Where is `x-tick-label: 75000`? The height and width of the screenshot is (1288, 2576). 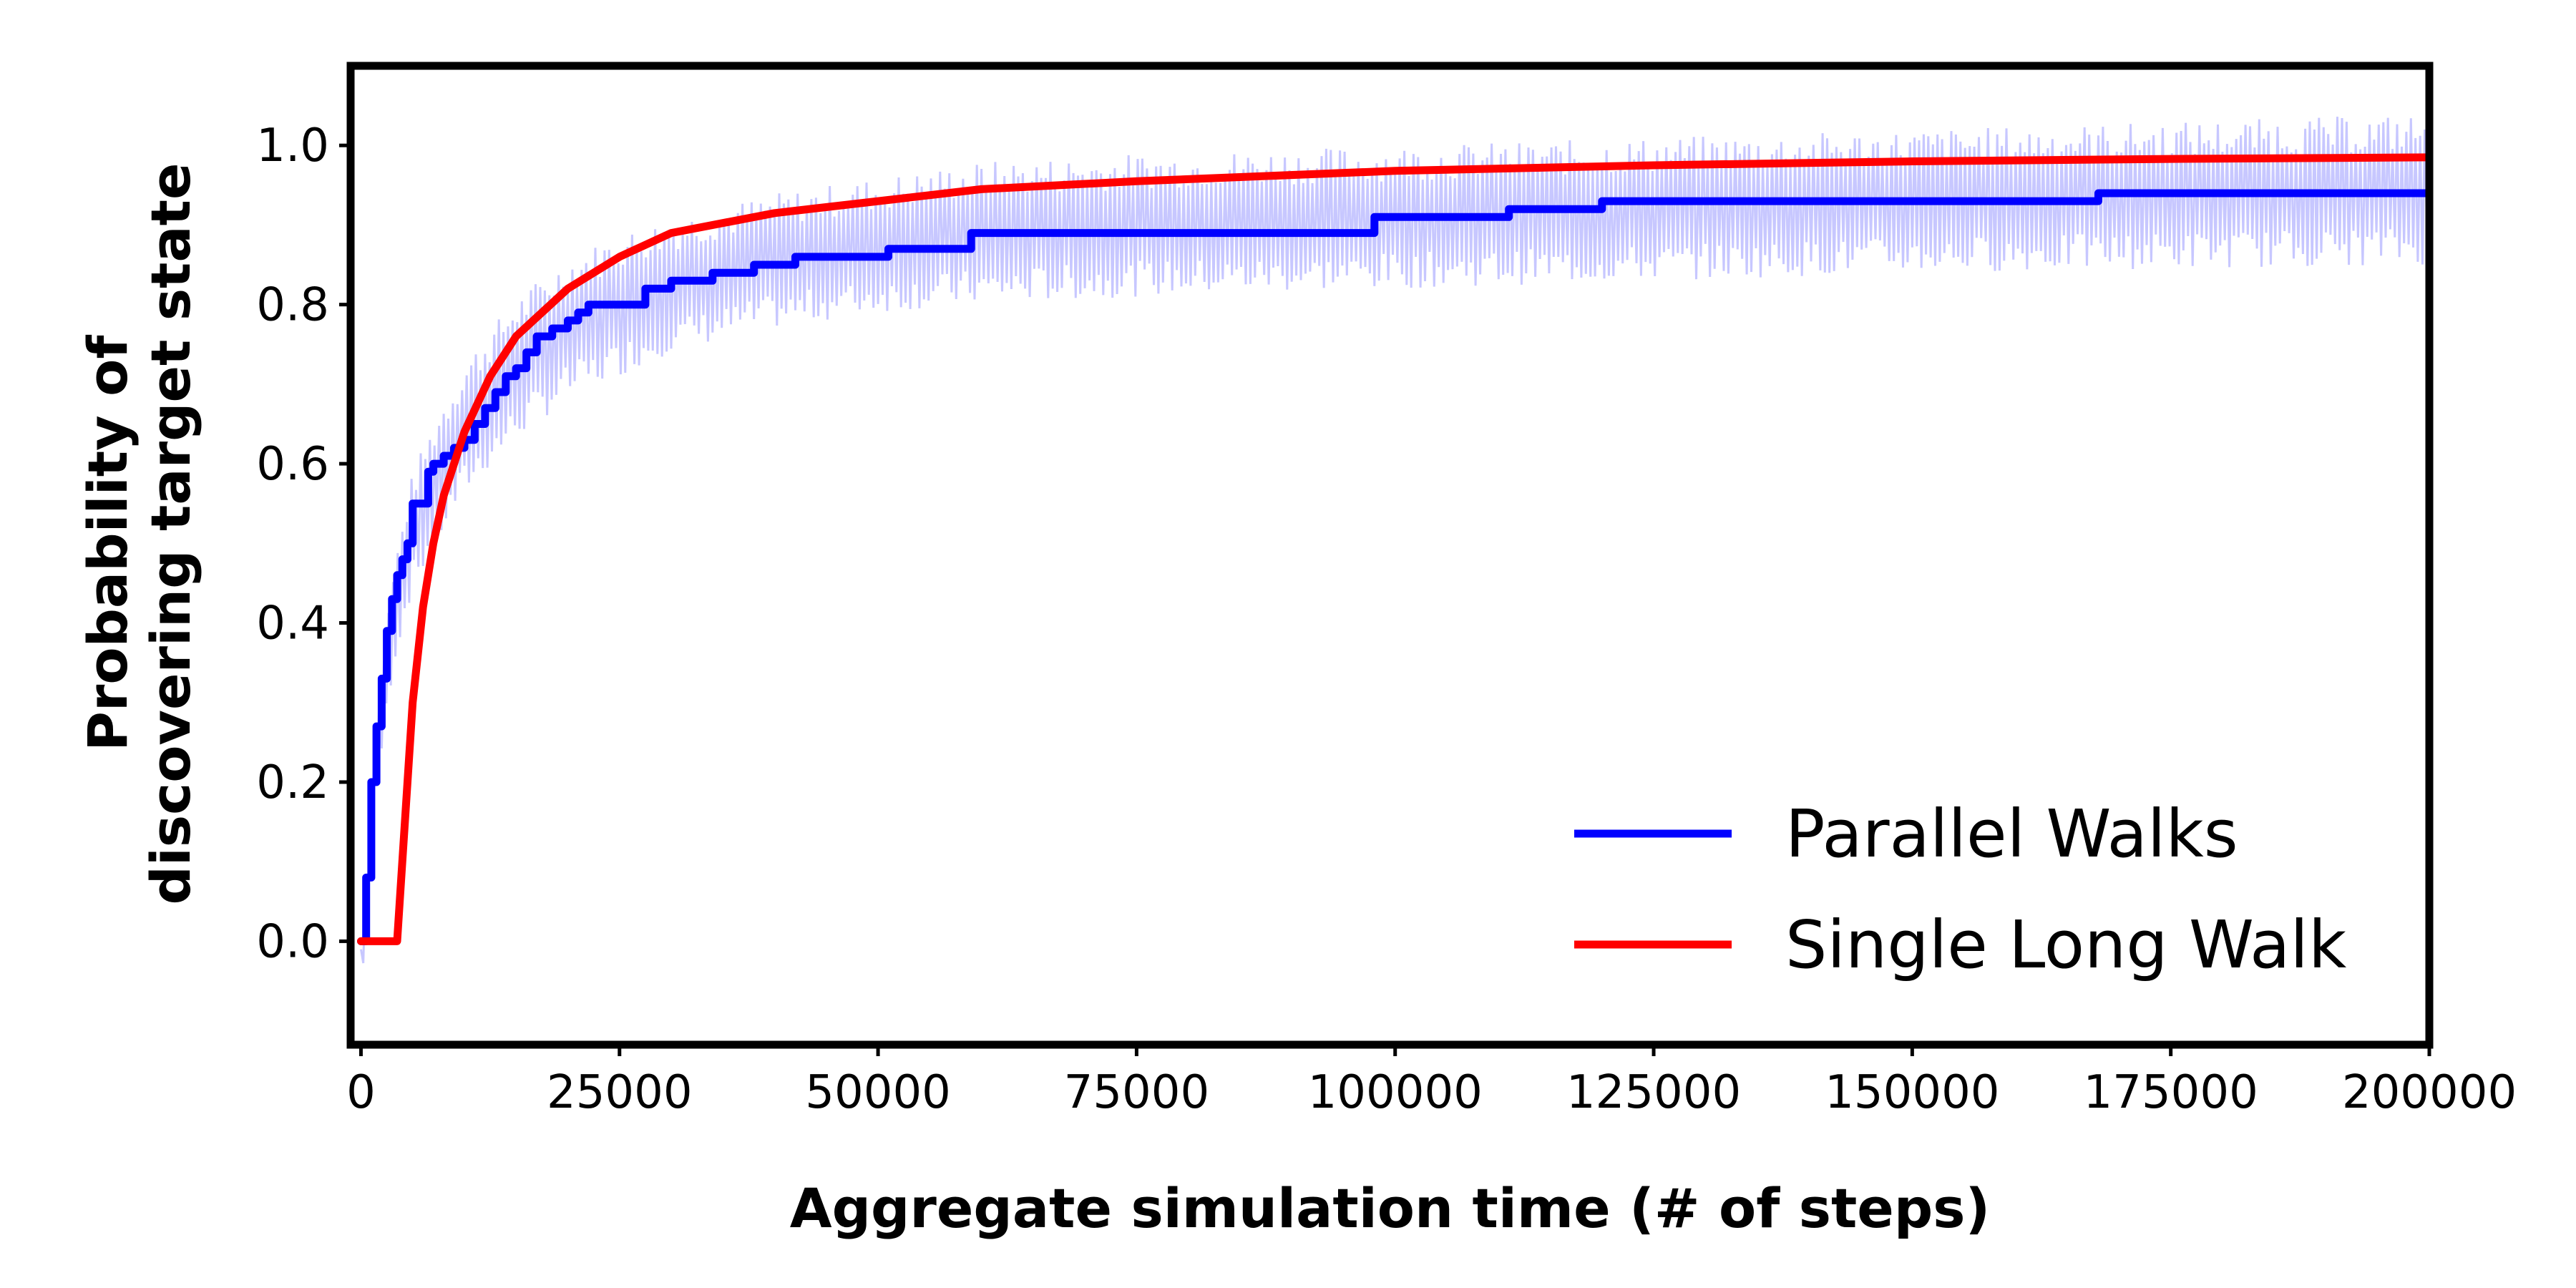
x-tick-label: 75000 is located at coordinates (1137, 1092).